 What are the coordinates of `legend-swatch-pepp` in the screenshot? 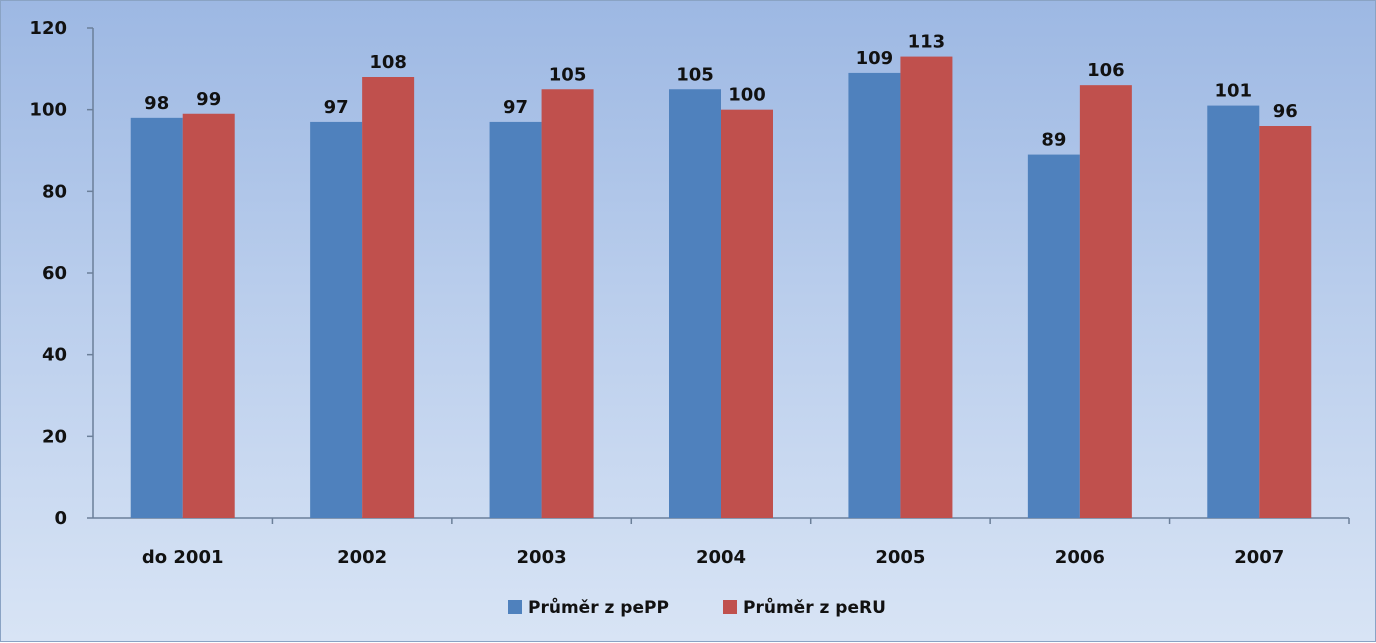 It's located at (515, 607).